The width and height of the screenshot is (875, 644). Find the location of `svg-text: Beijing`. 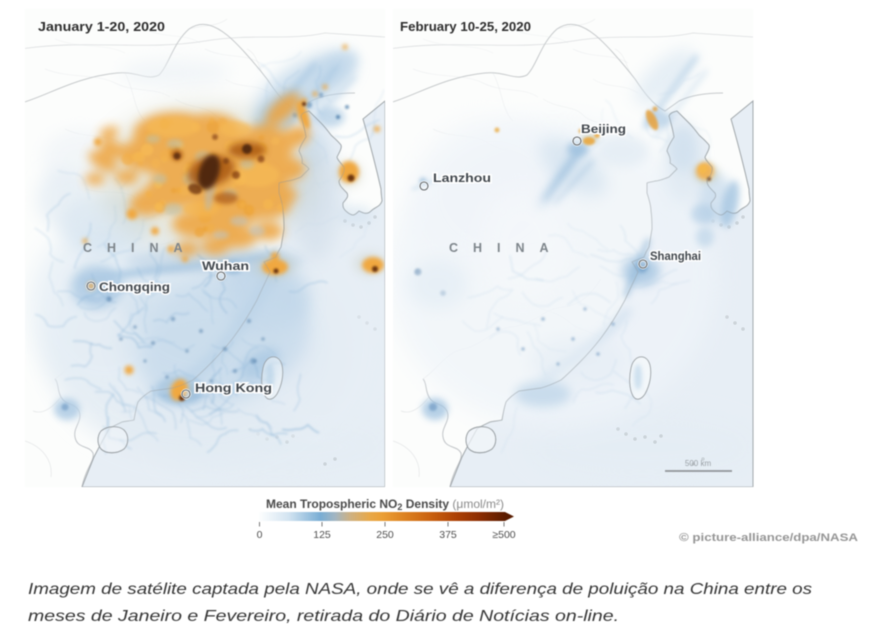

svg-text: Beijing is located at coordinates (603, 129).